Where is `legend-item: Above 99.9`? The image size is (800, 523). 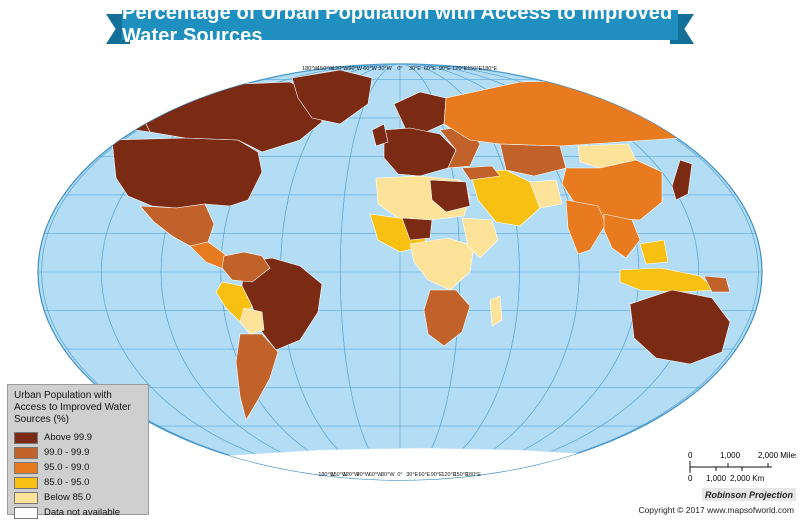
legend-item: Above 99.9 is located at coordinates (78, 437).